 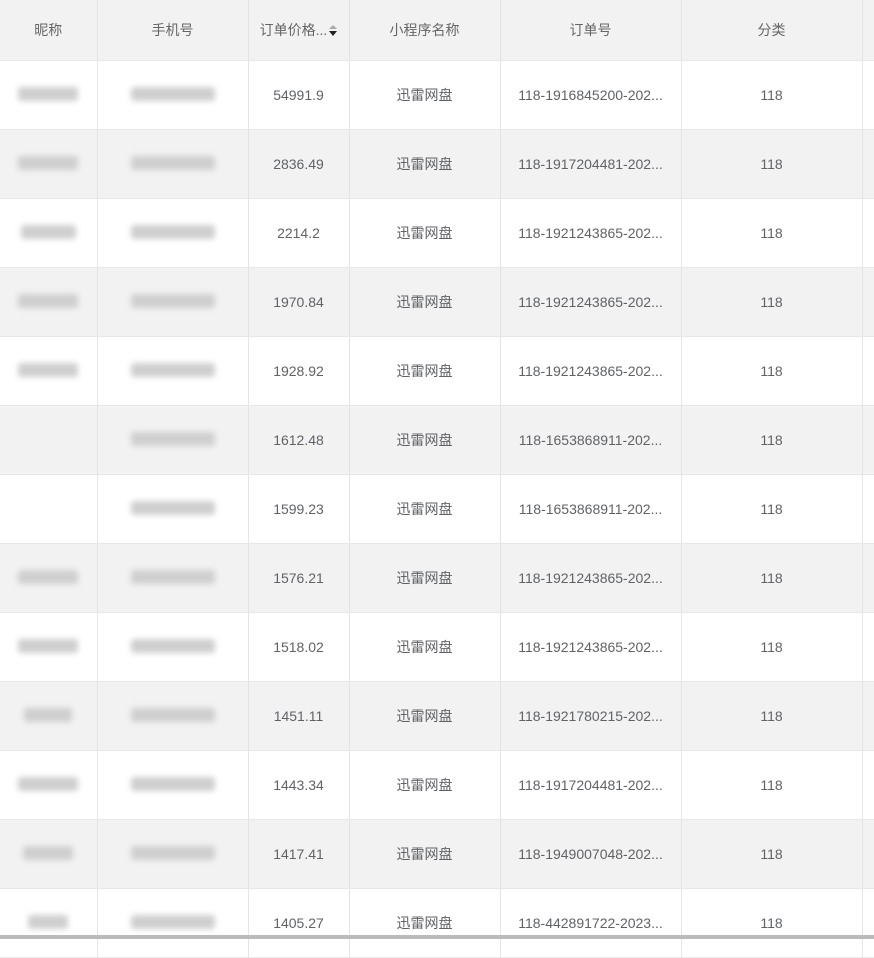 I want to click on price-cell: 1443.34, so click(x=299, y=785).